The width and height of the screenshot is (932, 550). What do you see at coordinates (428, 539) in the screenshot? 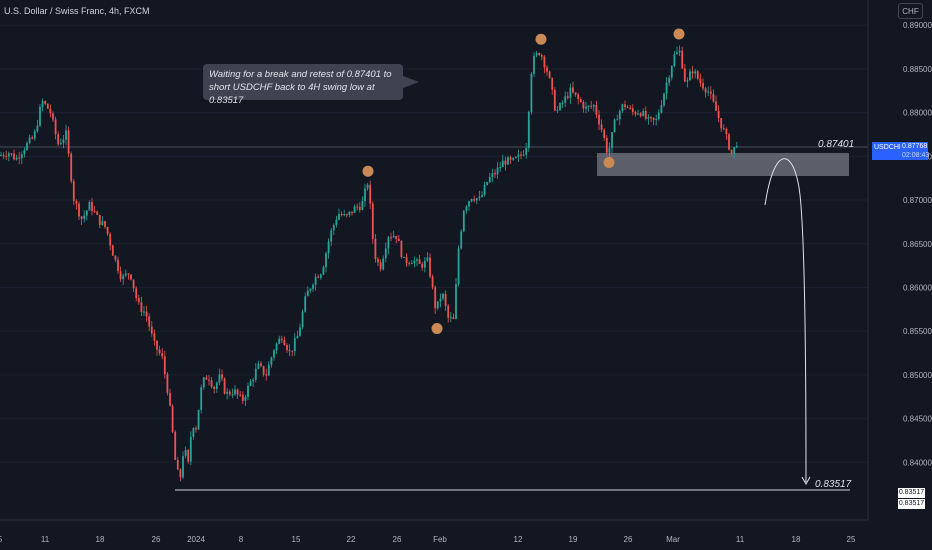
I see `time-axis: 5 11 18 26 2024 8 15 22 26 Feb 12 19 26 Mar 11 18 25` at bounding box center [428, 539].